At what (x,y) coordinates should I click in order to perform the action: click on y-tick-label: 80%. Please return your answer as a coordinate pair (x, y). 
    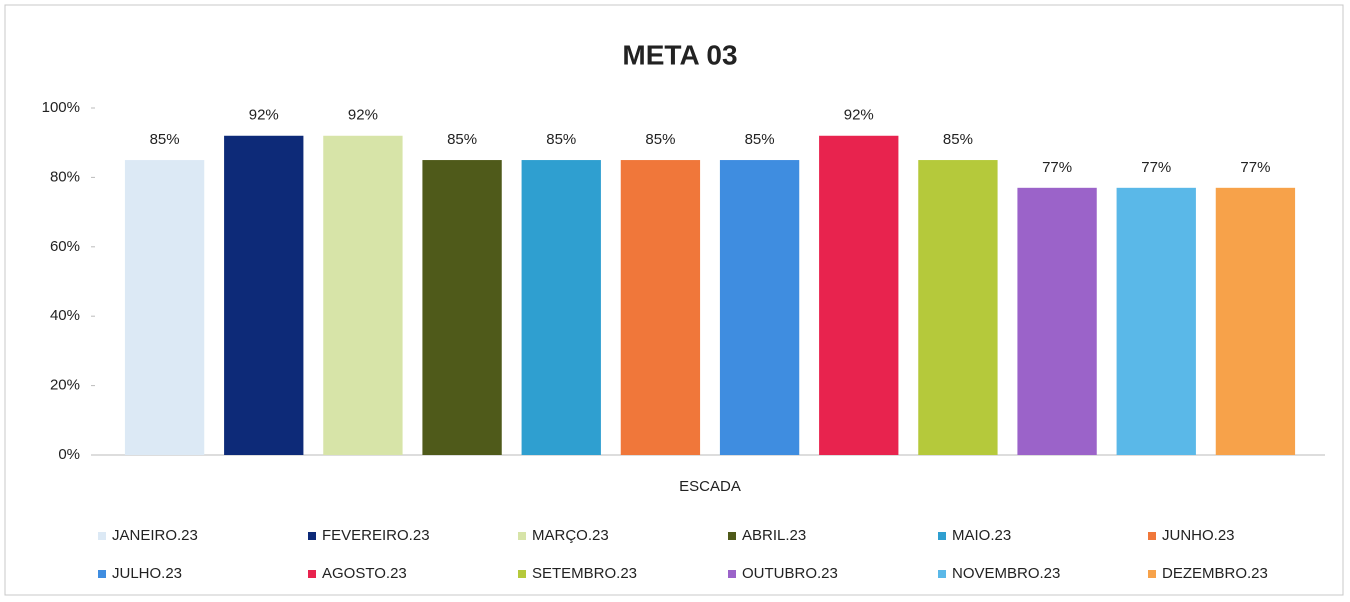
    Looking at the image, I should click on (65, 176).